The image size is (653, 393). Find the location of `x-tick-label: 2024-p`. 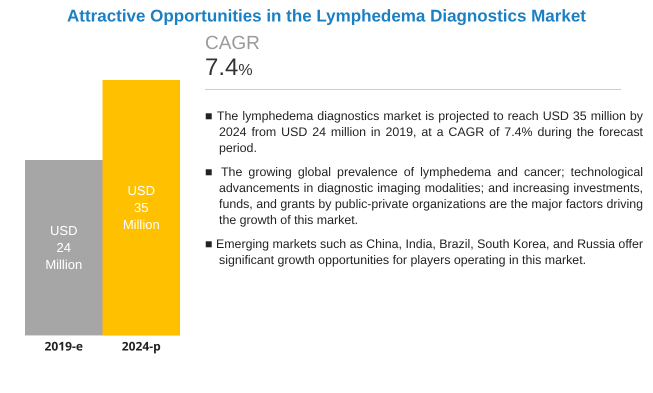

x-tick-label: 2024-p is located at coordinates (142, 345).